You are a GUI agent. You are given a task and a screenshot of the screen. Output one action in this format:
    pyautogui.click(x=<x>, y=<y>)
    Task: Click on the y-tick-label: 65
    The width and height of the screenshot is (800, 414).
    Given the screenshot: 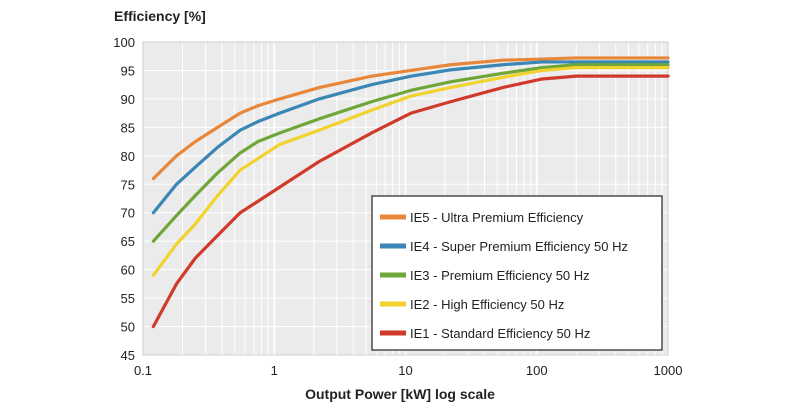 What is the action you would take?
    pyautogui.click(x=128, y=241)
    